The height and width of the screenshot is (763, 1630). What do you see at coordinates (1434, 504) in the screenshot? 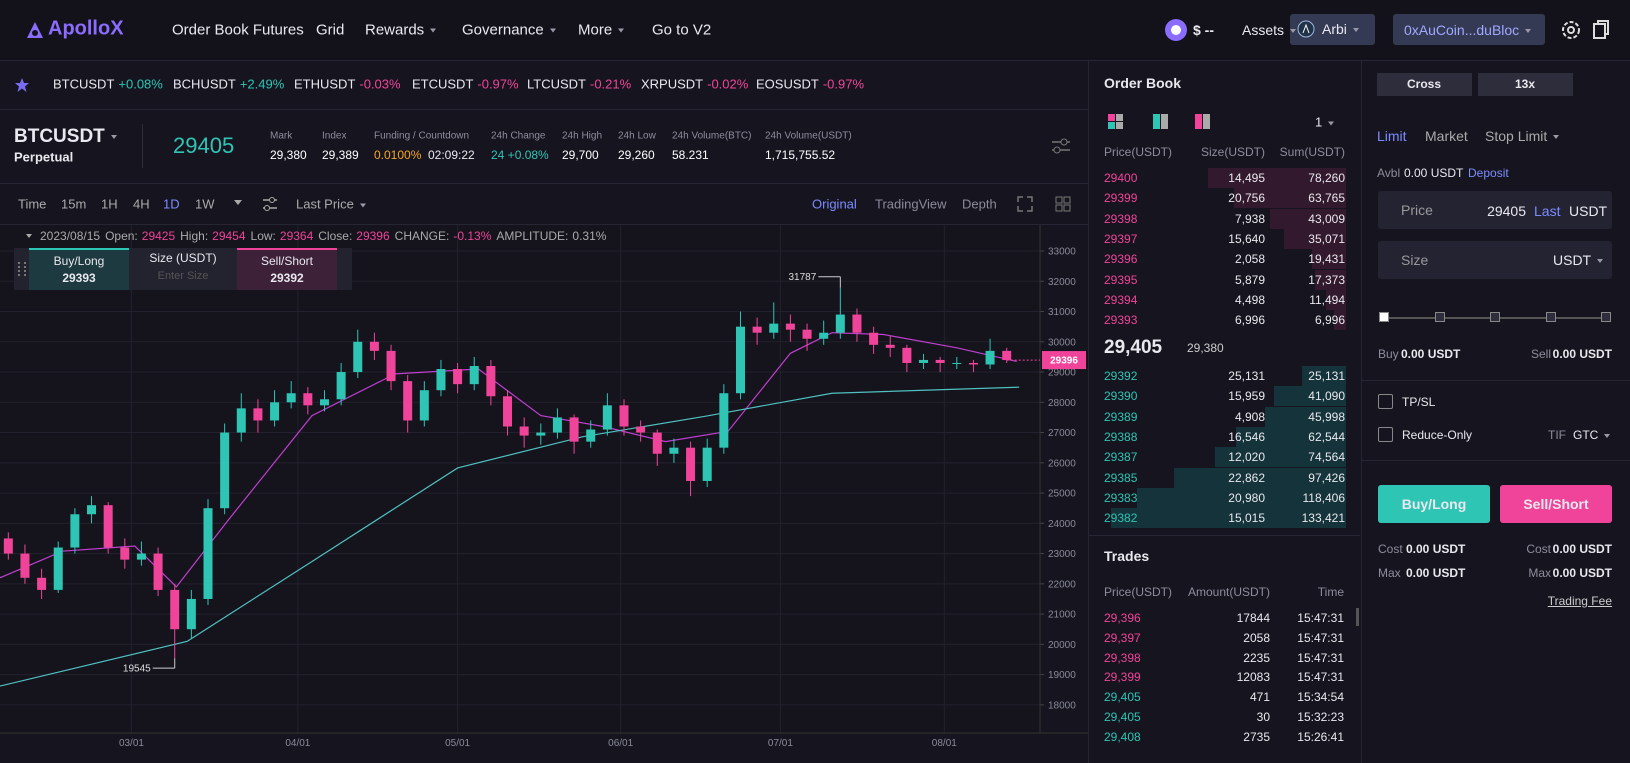
I see `buy-button` at bounding box center [1434, 504].